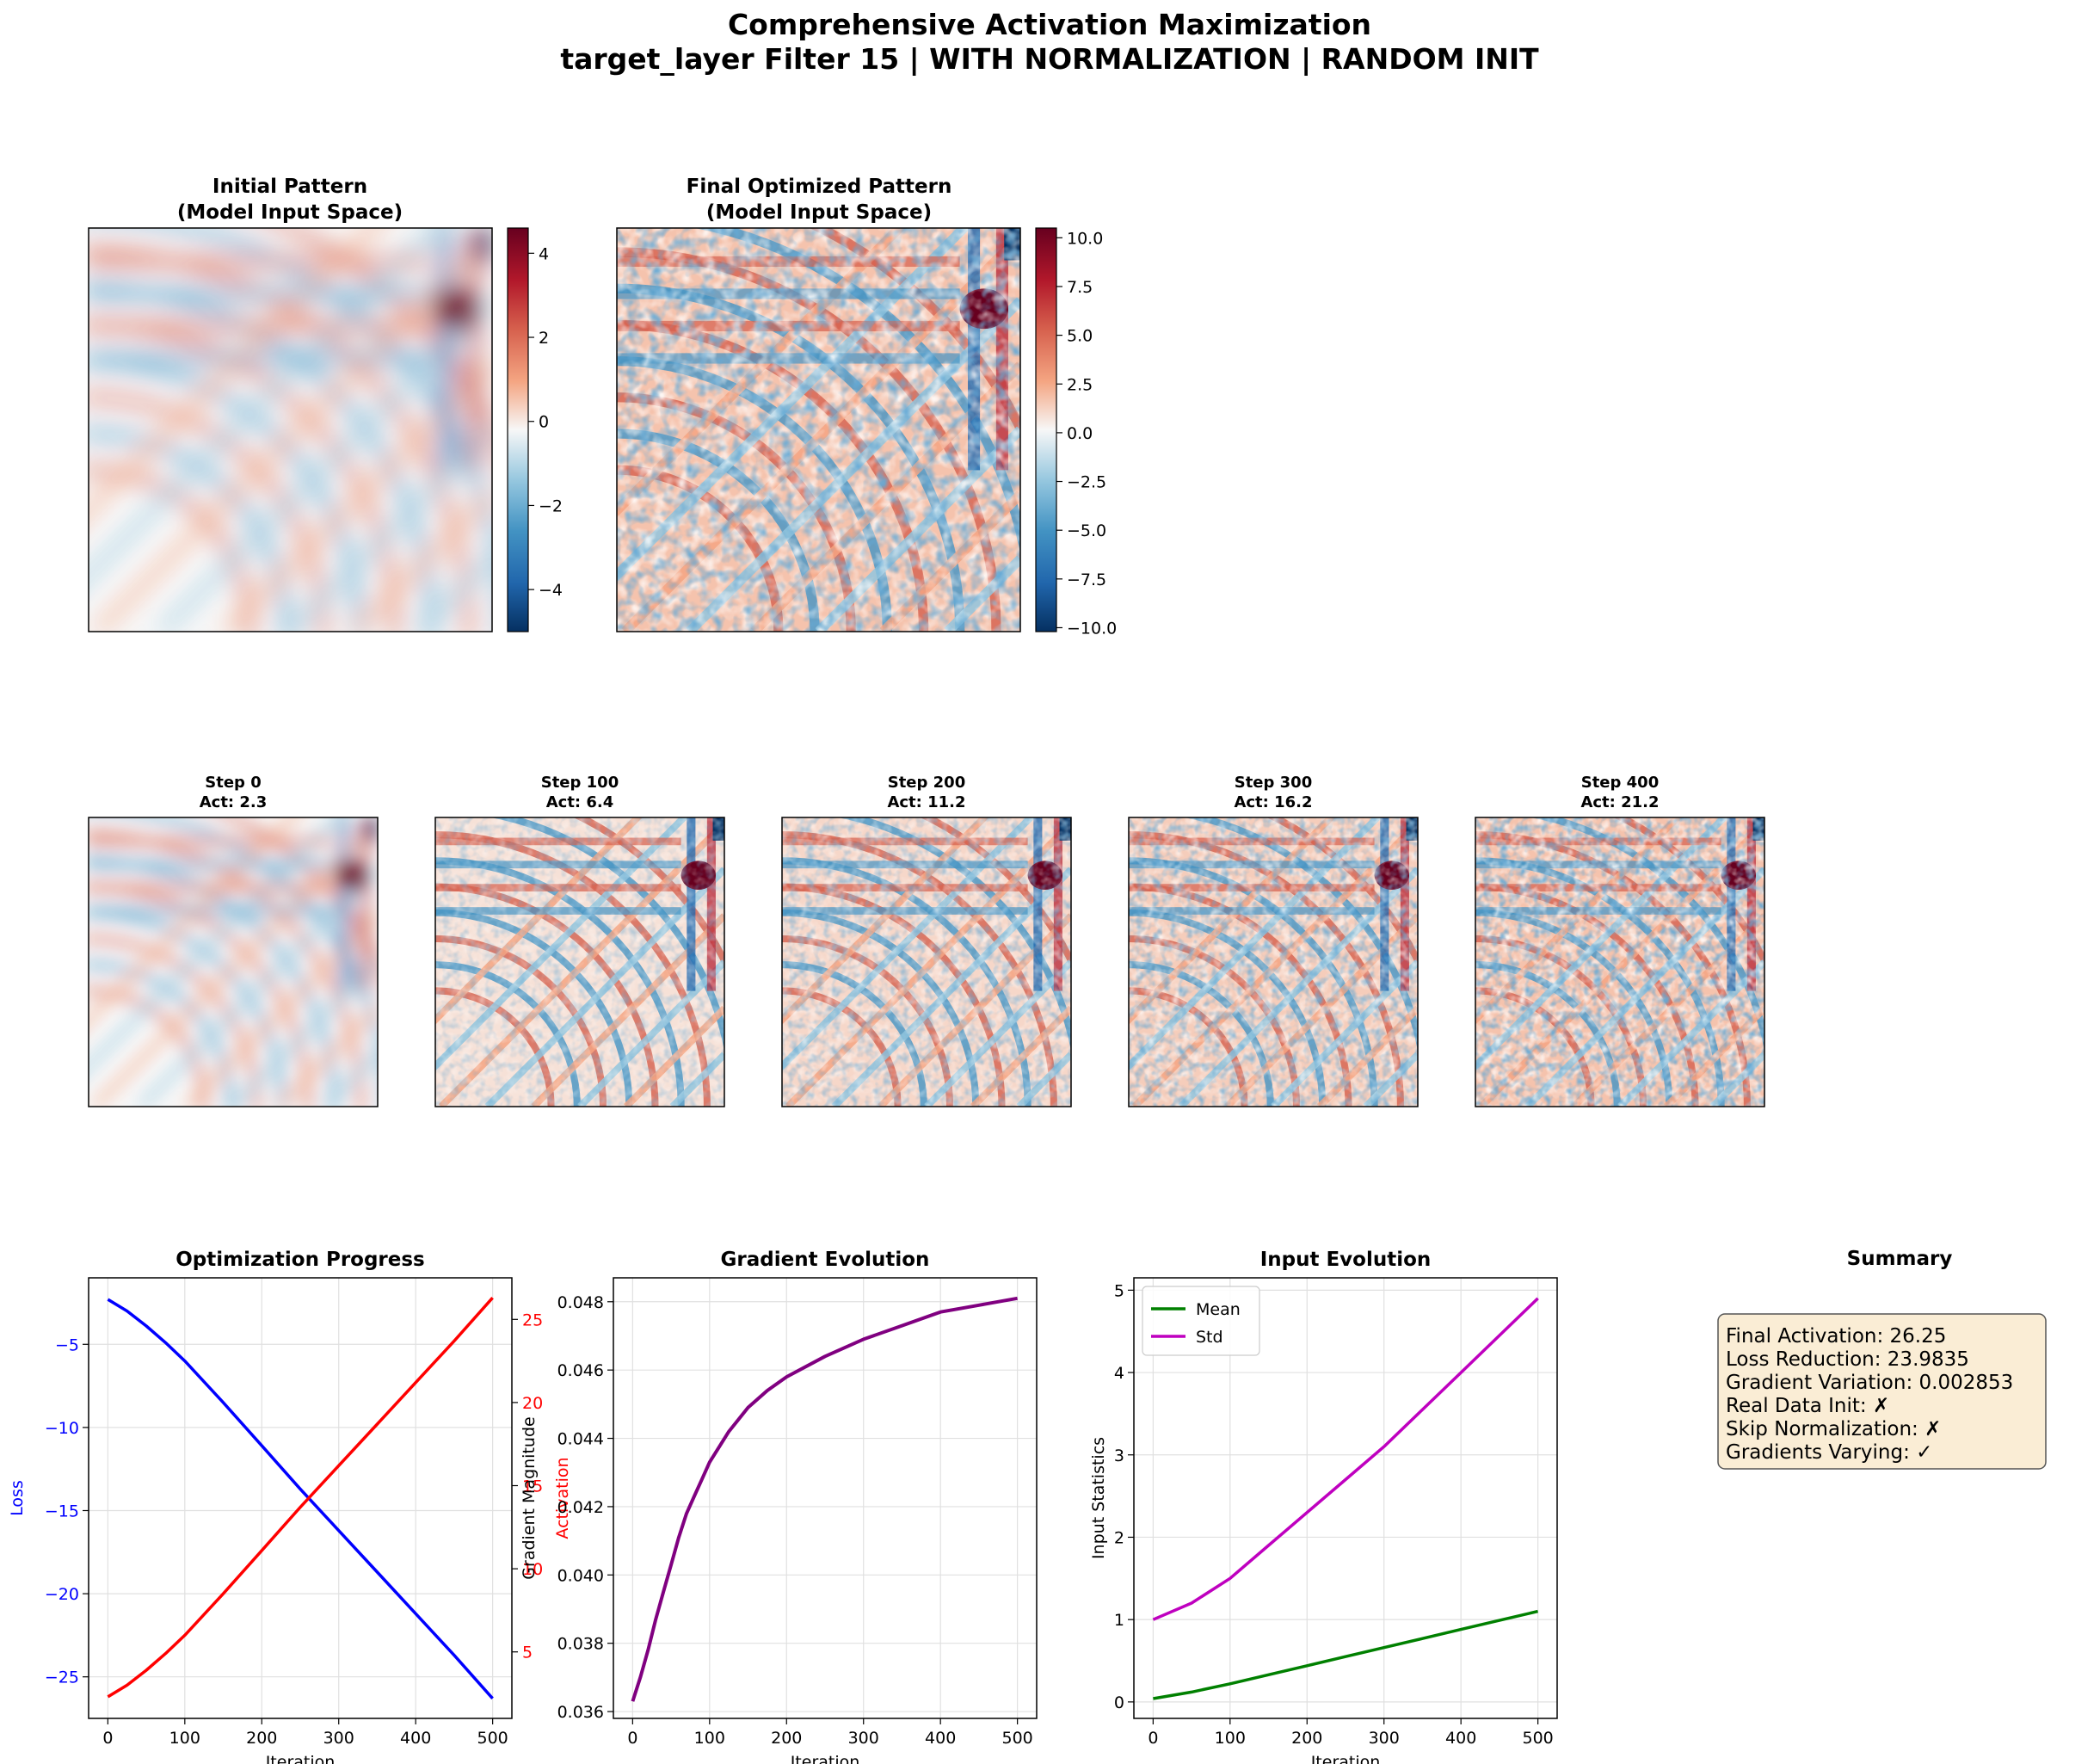 The height and width of the screenshot is (1764, 2100). I want to click on colorbar-tick-label: 4, so click(544, 253).